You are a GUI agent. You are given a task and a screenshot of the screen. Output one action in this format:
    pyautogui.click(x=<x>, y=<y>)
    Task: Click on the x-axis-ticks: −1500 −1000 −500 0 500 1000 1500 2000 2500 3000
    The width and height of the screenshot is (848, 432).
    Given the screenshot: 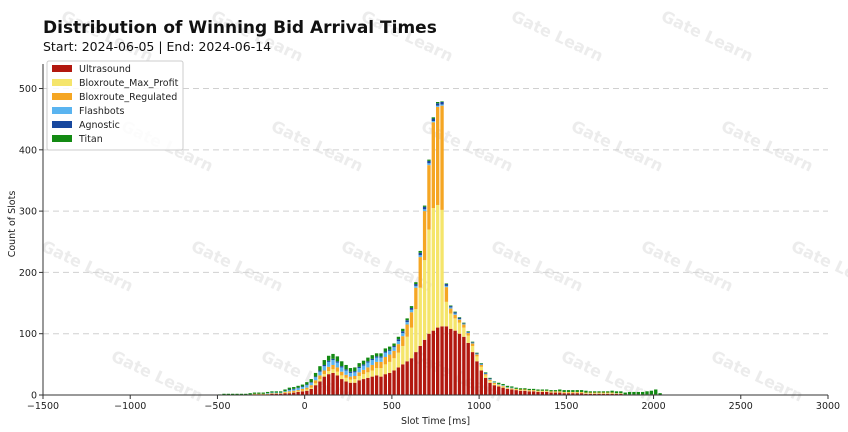 What is the action you would take?
    pyautogui.click(x=433, y=403)
    